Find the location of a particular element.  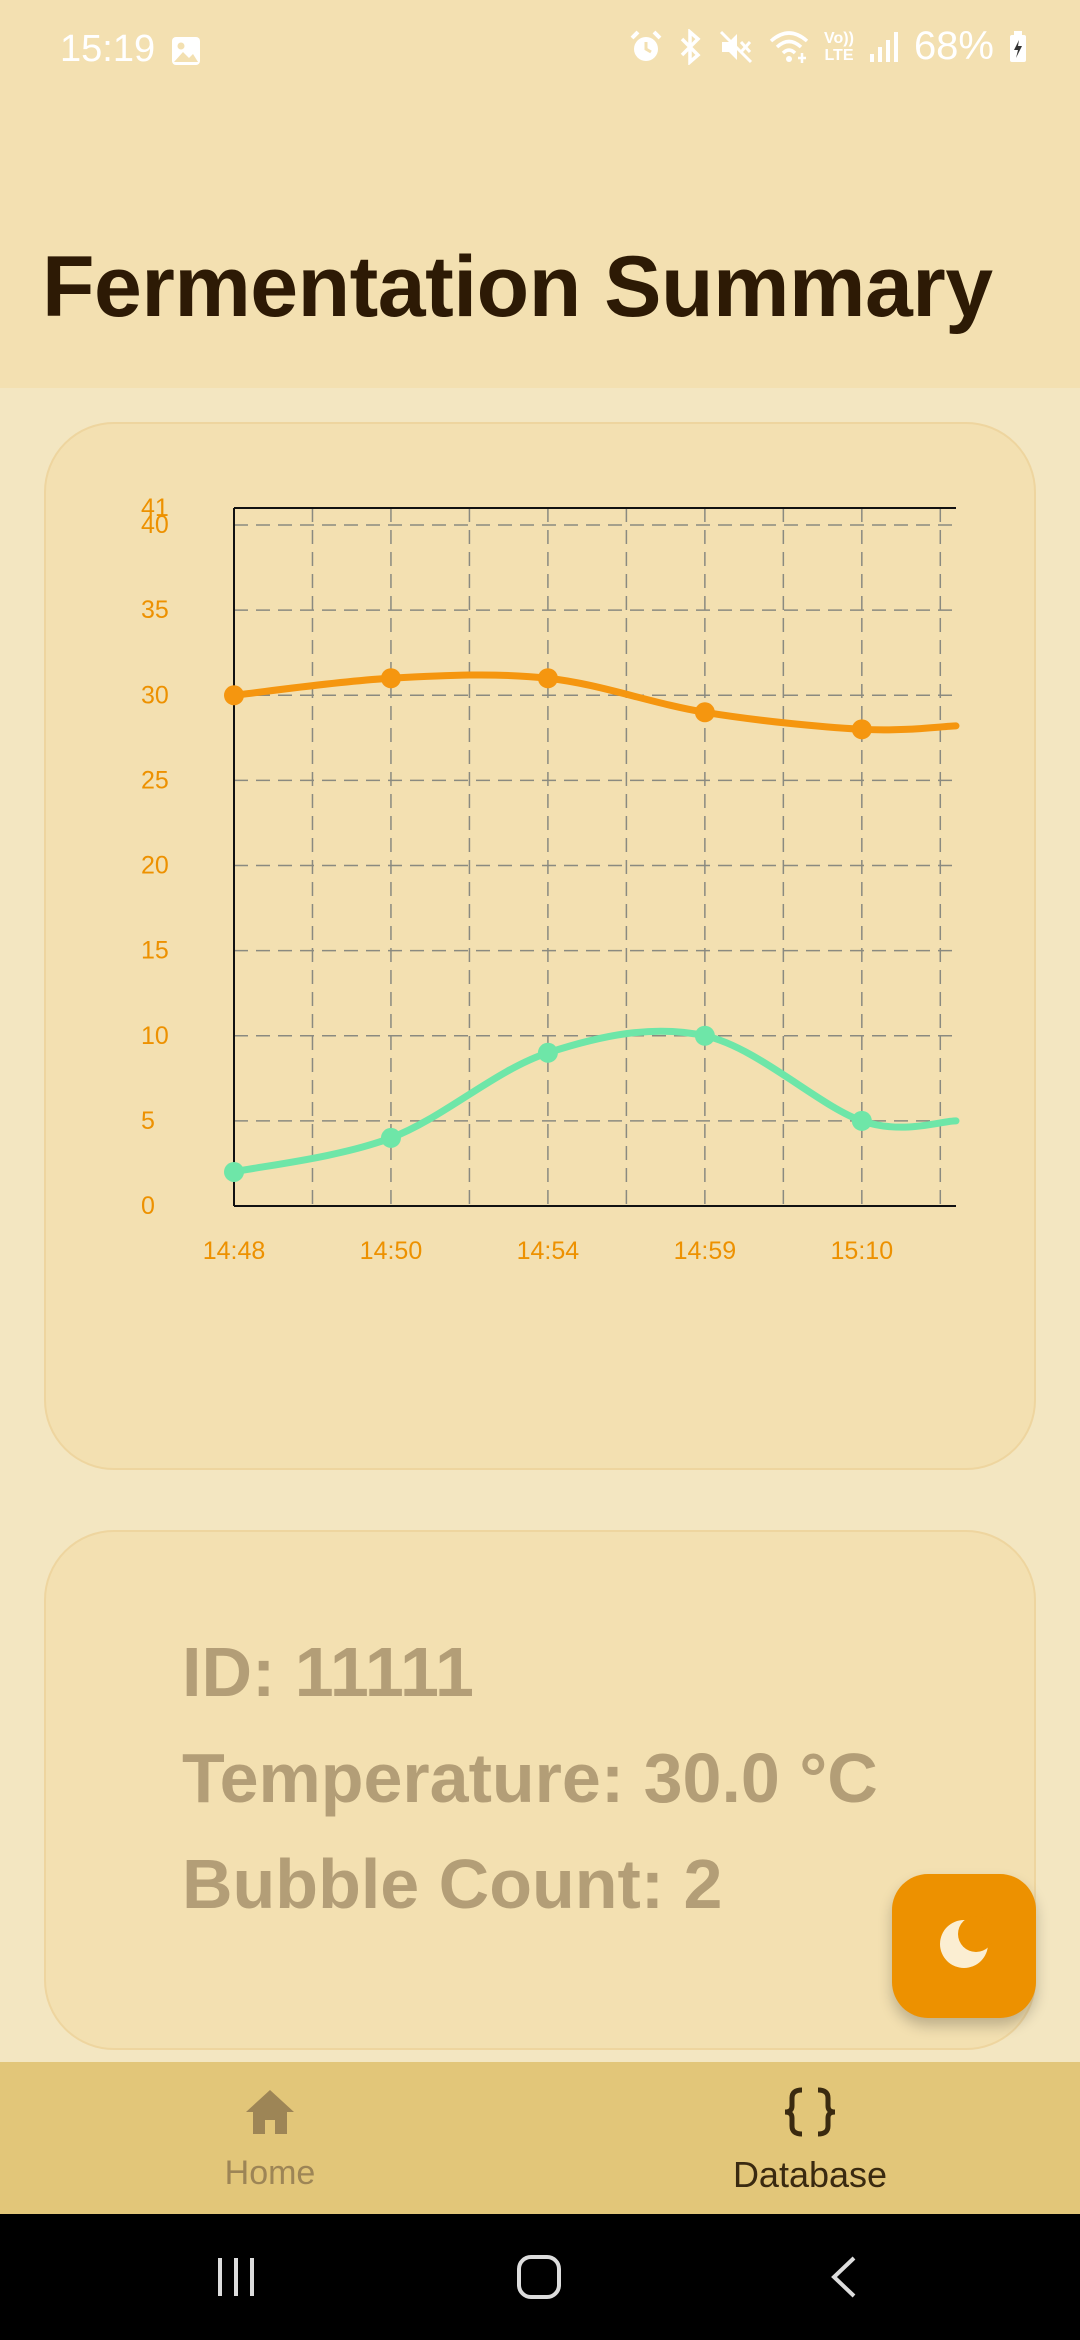

y-tick-label: 0 is located at coordinates (148, 1206).